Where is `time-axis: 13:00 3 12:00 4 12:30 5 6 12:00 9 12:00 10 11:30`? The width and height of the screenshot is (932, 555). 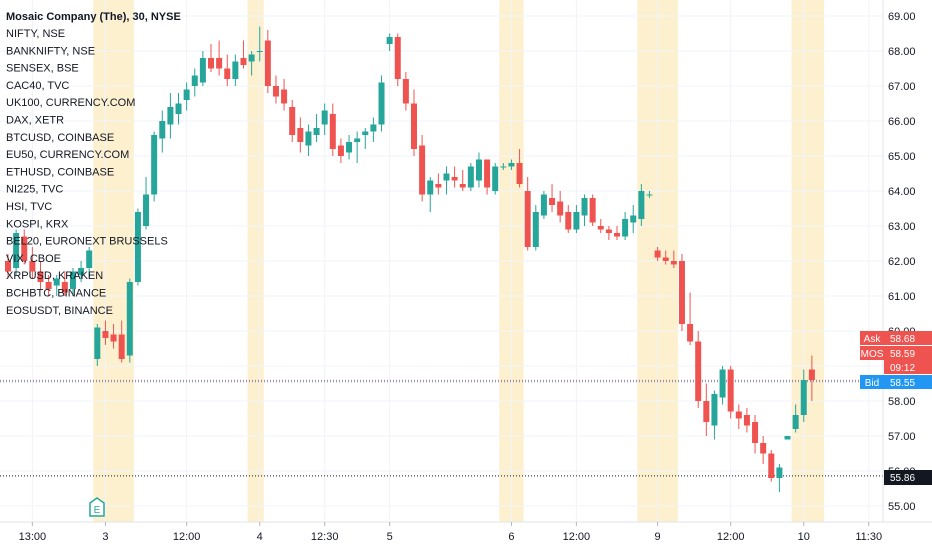
time-axis: 13:00 3 12:00 4 12:30 5 6 12:00 9 12:00 10 11:30 is located at coordinates (450, 532).